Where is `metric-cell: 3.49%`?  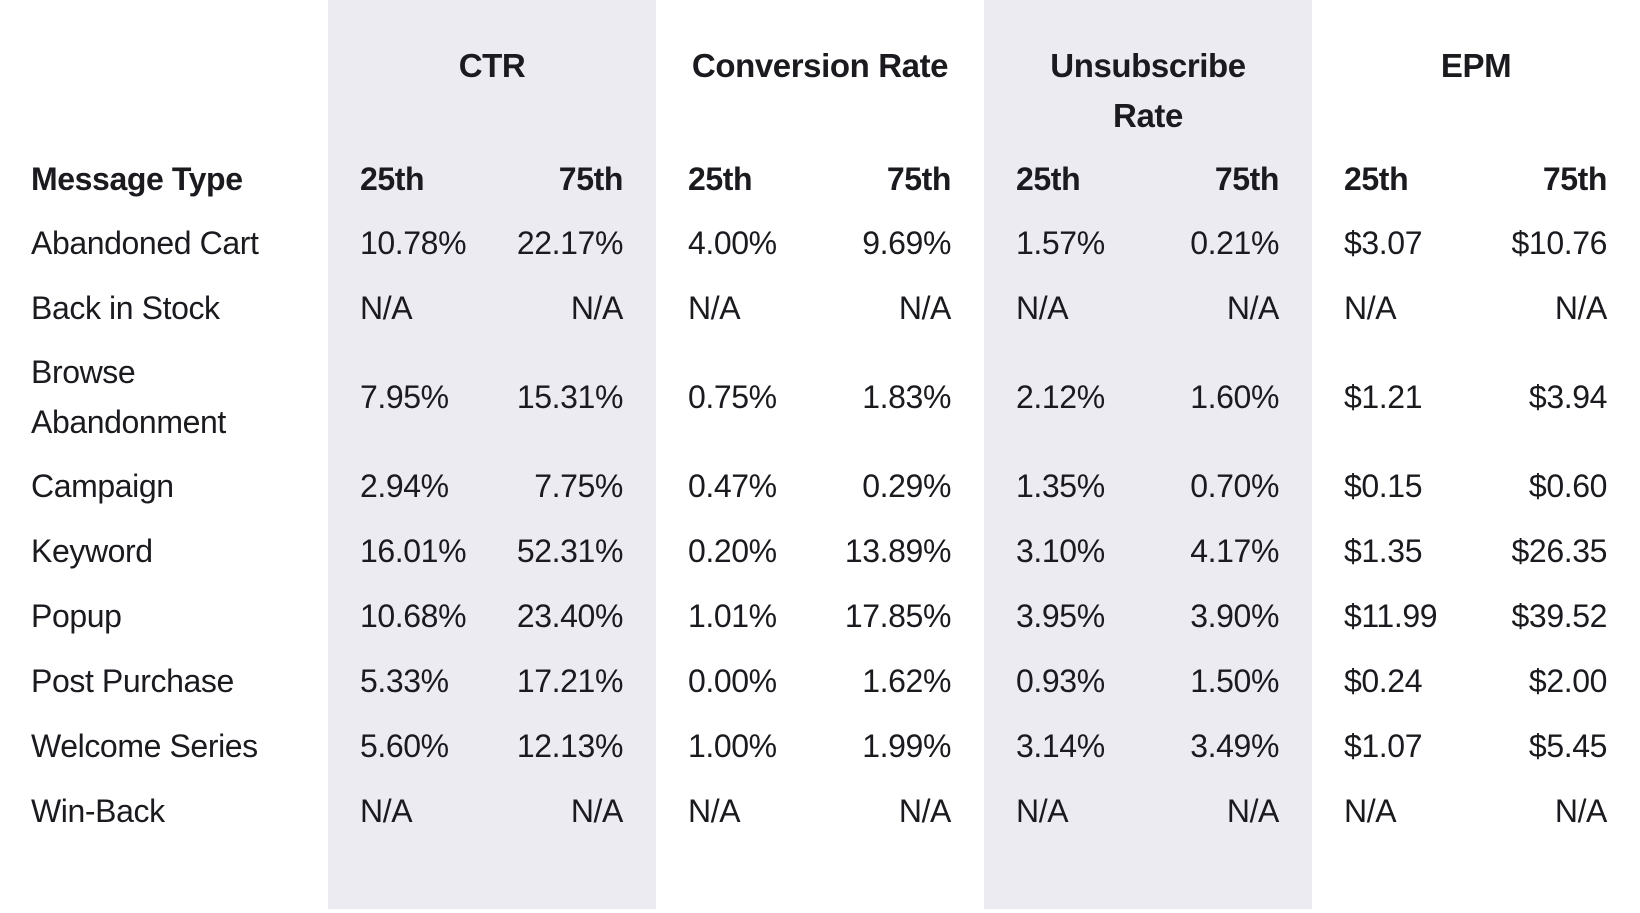 metric-cell: 3.49% is located at coordinates (1230, 745).